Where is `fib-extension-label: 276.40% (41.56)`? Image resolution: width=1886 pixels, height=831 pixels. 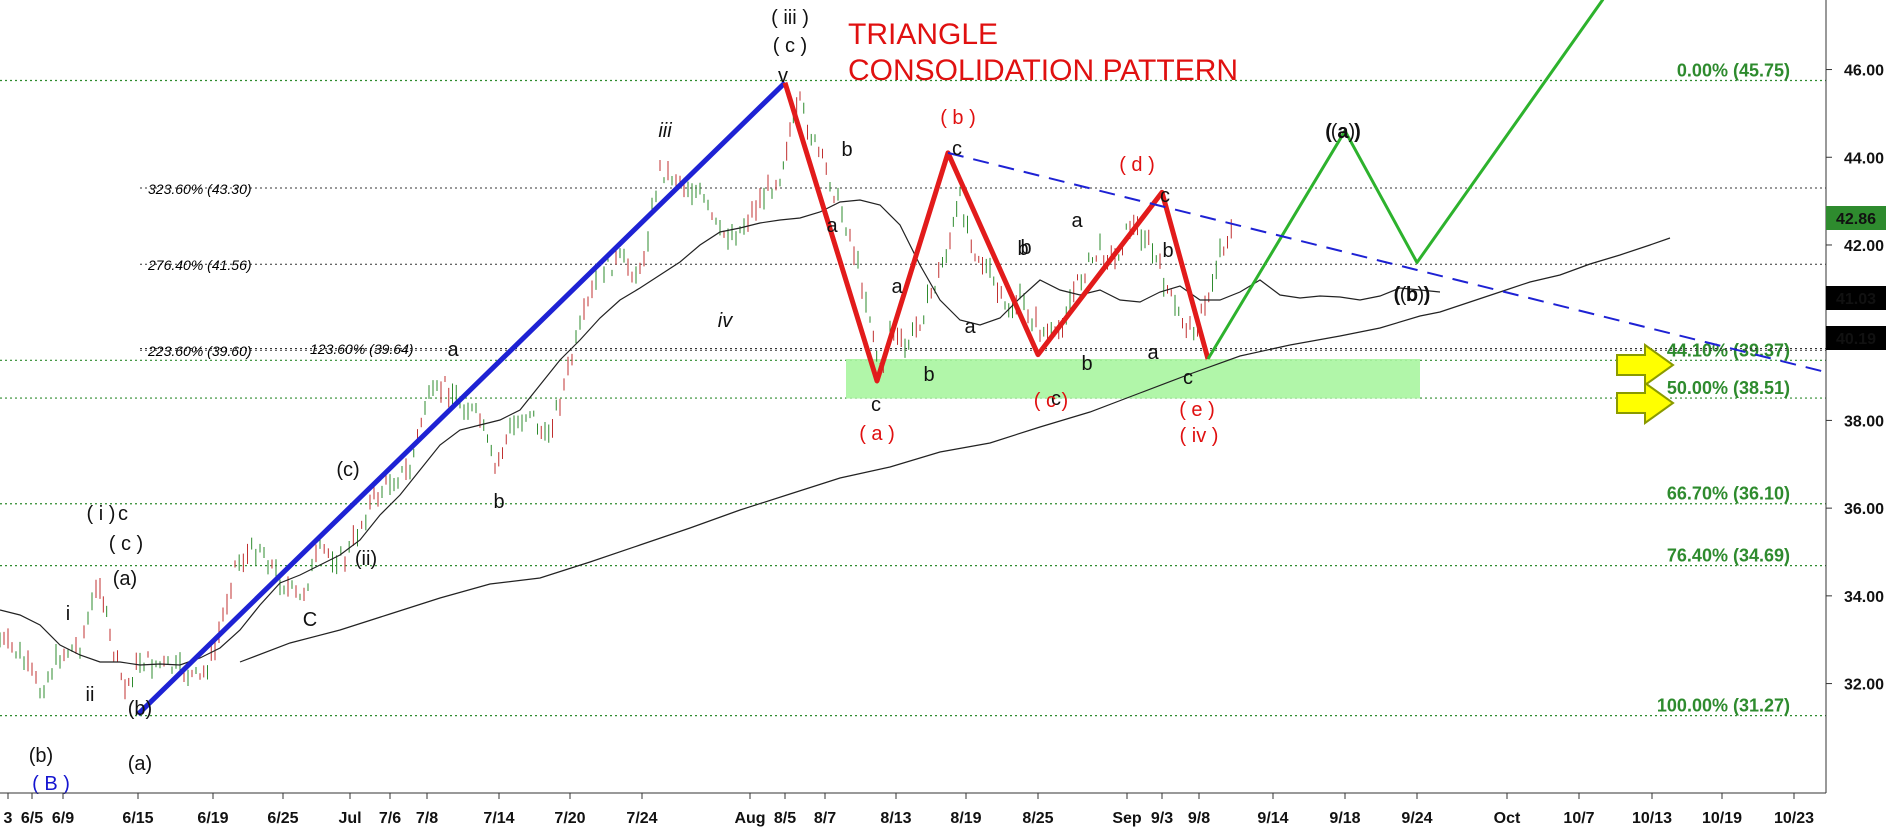 fib-extension-label: 276.40% (41.56) is located at coordinates (199, 265).